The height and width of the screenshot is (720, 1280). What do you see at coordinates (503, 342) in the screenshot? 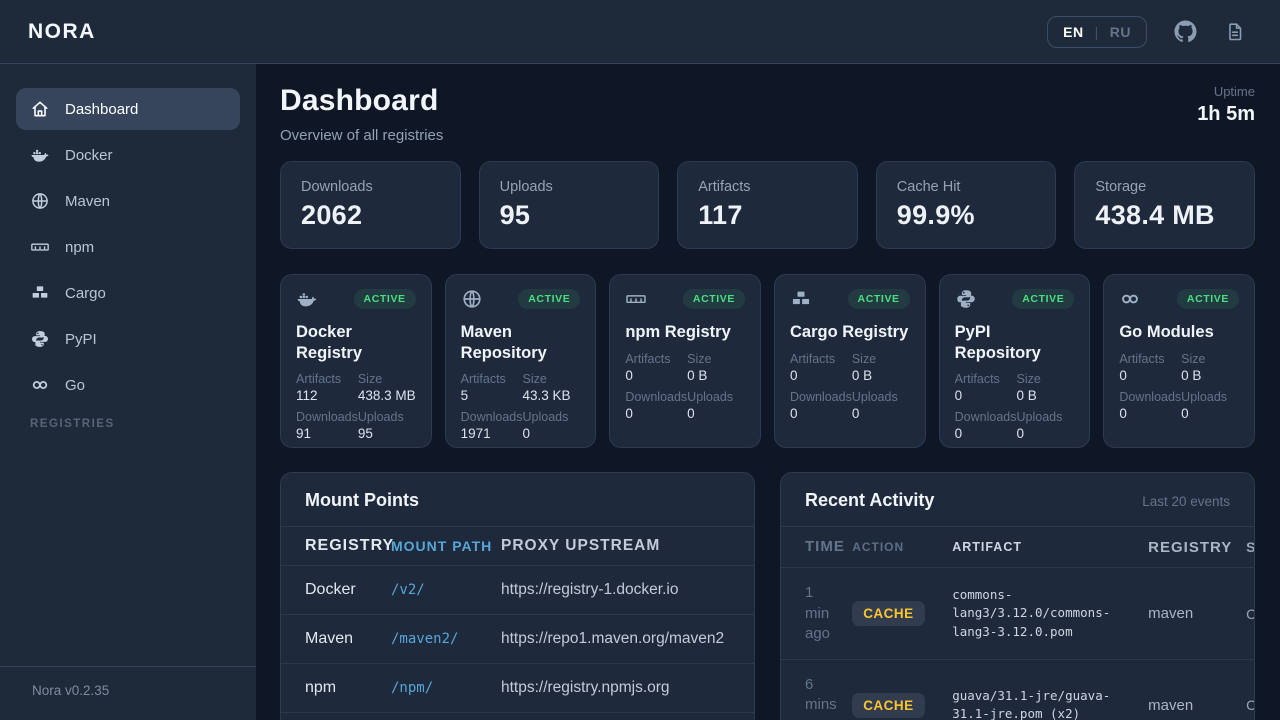
I see `registry-card-title: Maven Repository` at bounding box center [503, 342].